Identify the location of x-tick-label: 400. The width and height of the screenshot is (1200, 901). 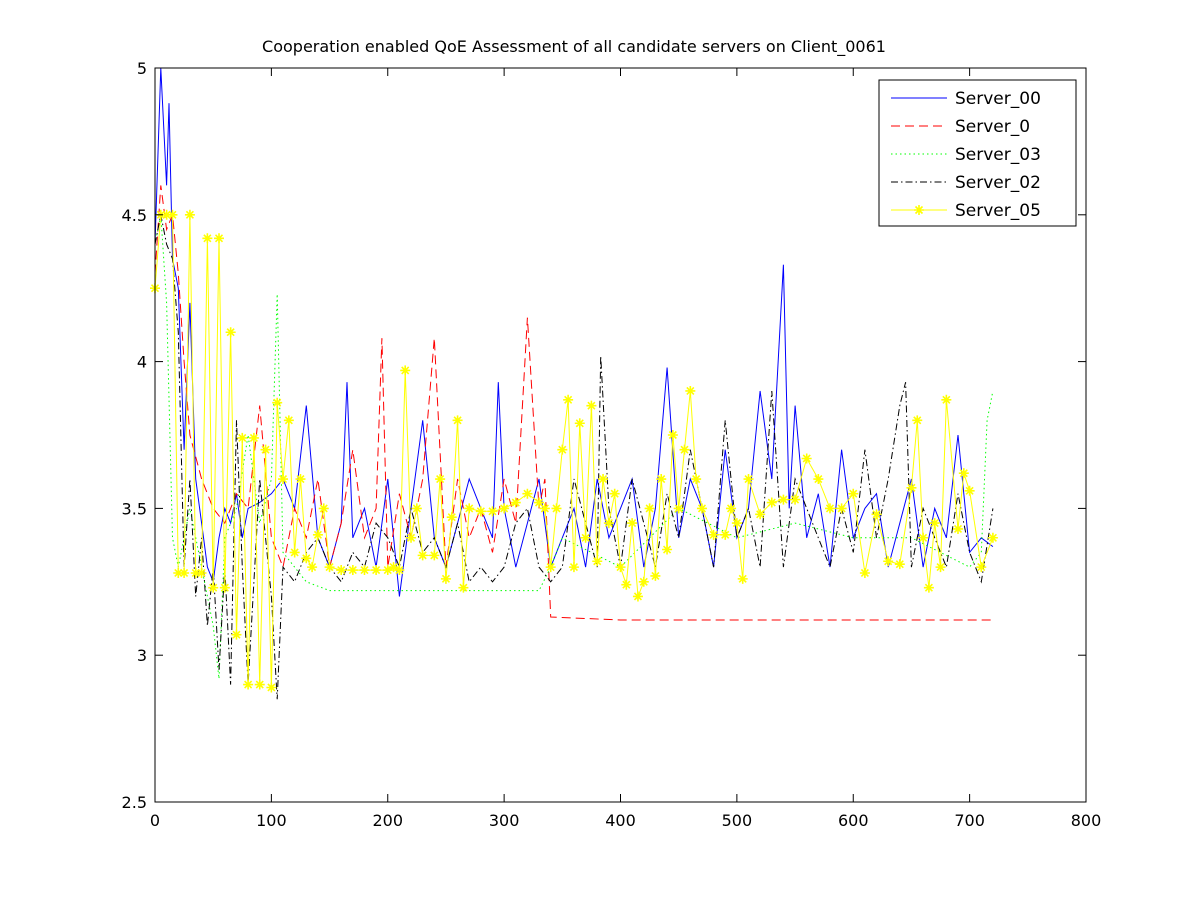
(620, 820).